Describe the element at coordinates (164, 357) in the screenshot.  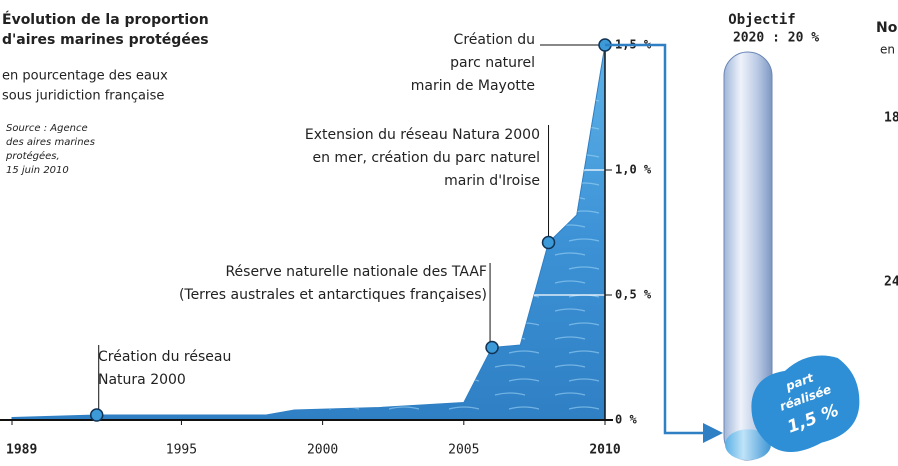
I see `annotation-line: Création du réseau` at that location.